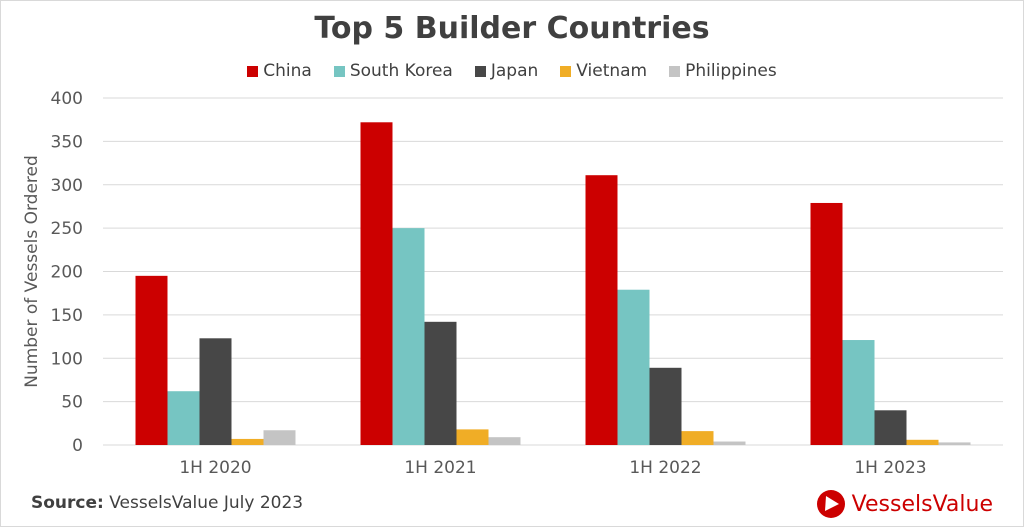  Describe the element at coordinates (77, 446) in the screenshot. I see `y-tick-label: 0` at that location.